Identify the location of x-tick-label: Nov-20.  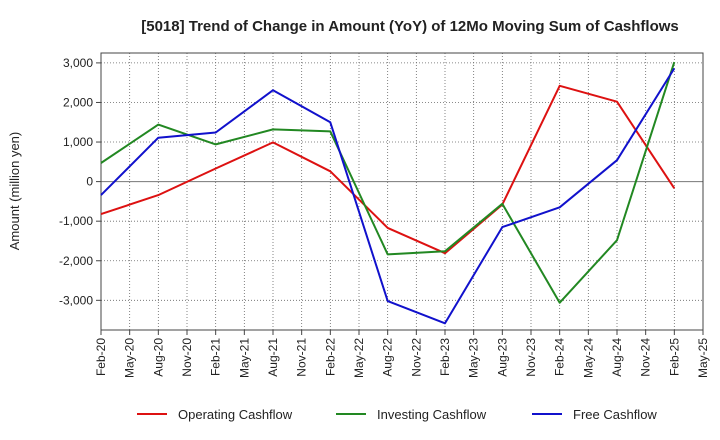
(187, 357).